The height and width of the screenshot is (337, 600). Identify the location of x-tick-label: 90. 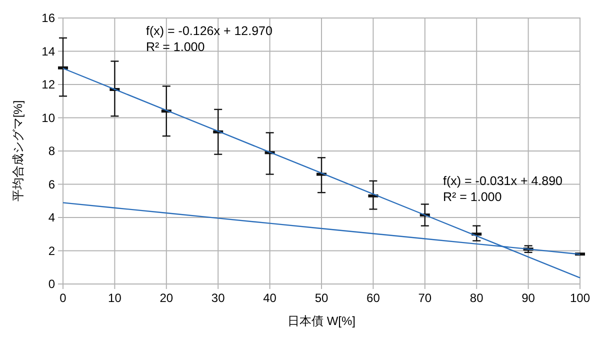
(529, 298).